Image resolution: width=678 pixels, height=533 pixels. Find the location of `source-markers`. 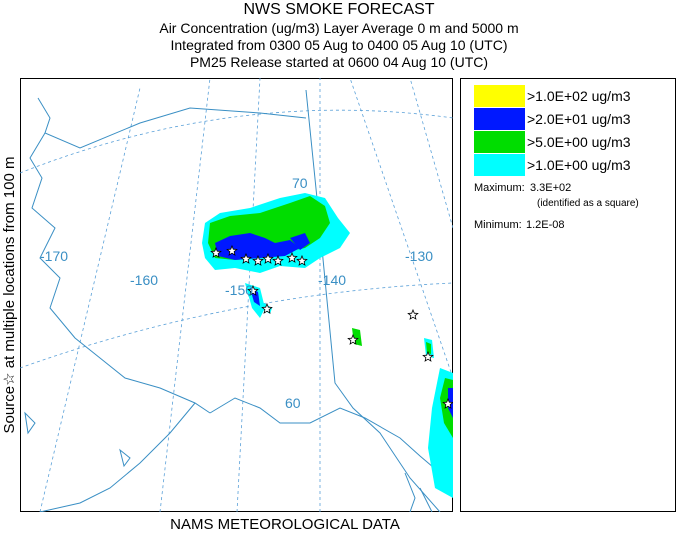

source-markers is located at coordinates (331, 326).